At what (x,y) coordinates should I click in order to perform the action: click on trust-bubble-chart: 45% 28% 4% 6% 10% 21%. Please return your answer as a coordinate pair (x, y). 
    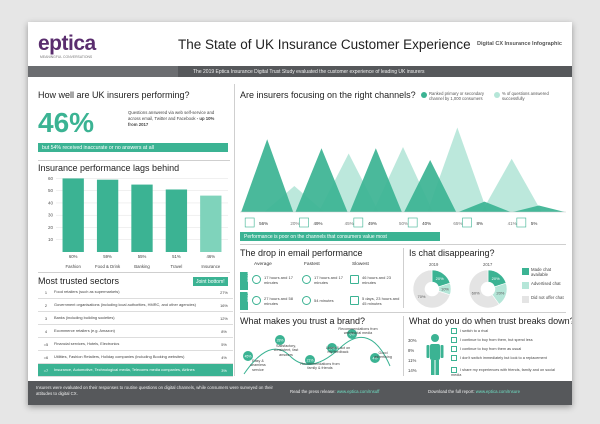
    Looking at the image, I should click on (317, 352).